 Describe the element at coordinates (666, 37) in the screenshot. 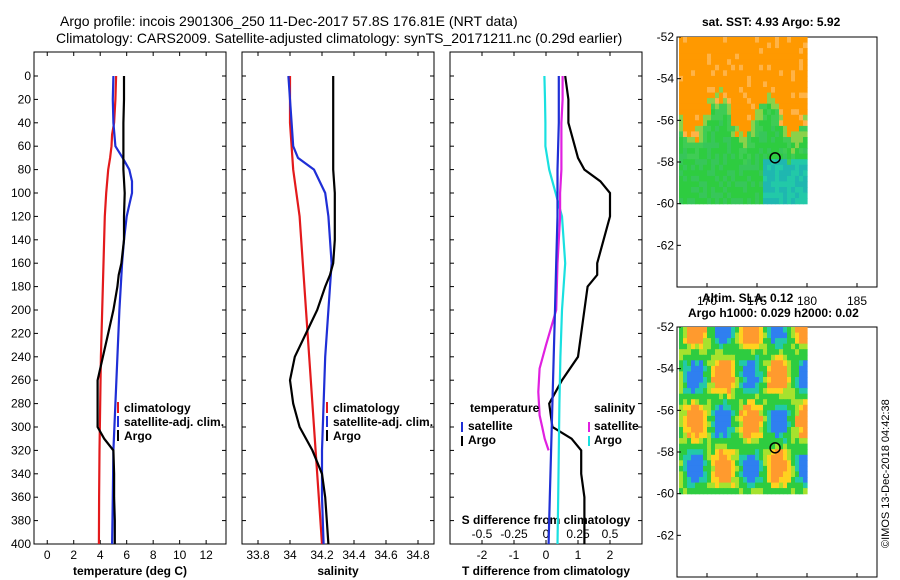

I see `map-y-tick-label: -52` at that location.